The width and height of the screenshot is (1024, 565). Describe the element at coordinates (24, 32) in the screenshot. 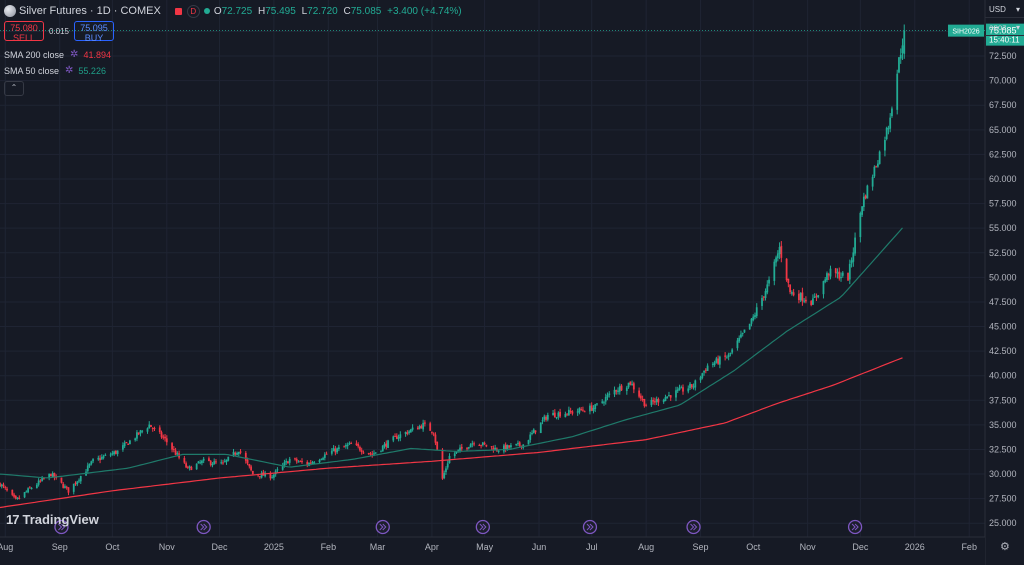

I see `sell-button: 75.080 SELL` at that location.